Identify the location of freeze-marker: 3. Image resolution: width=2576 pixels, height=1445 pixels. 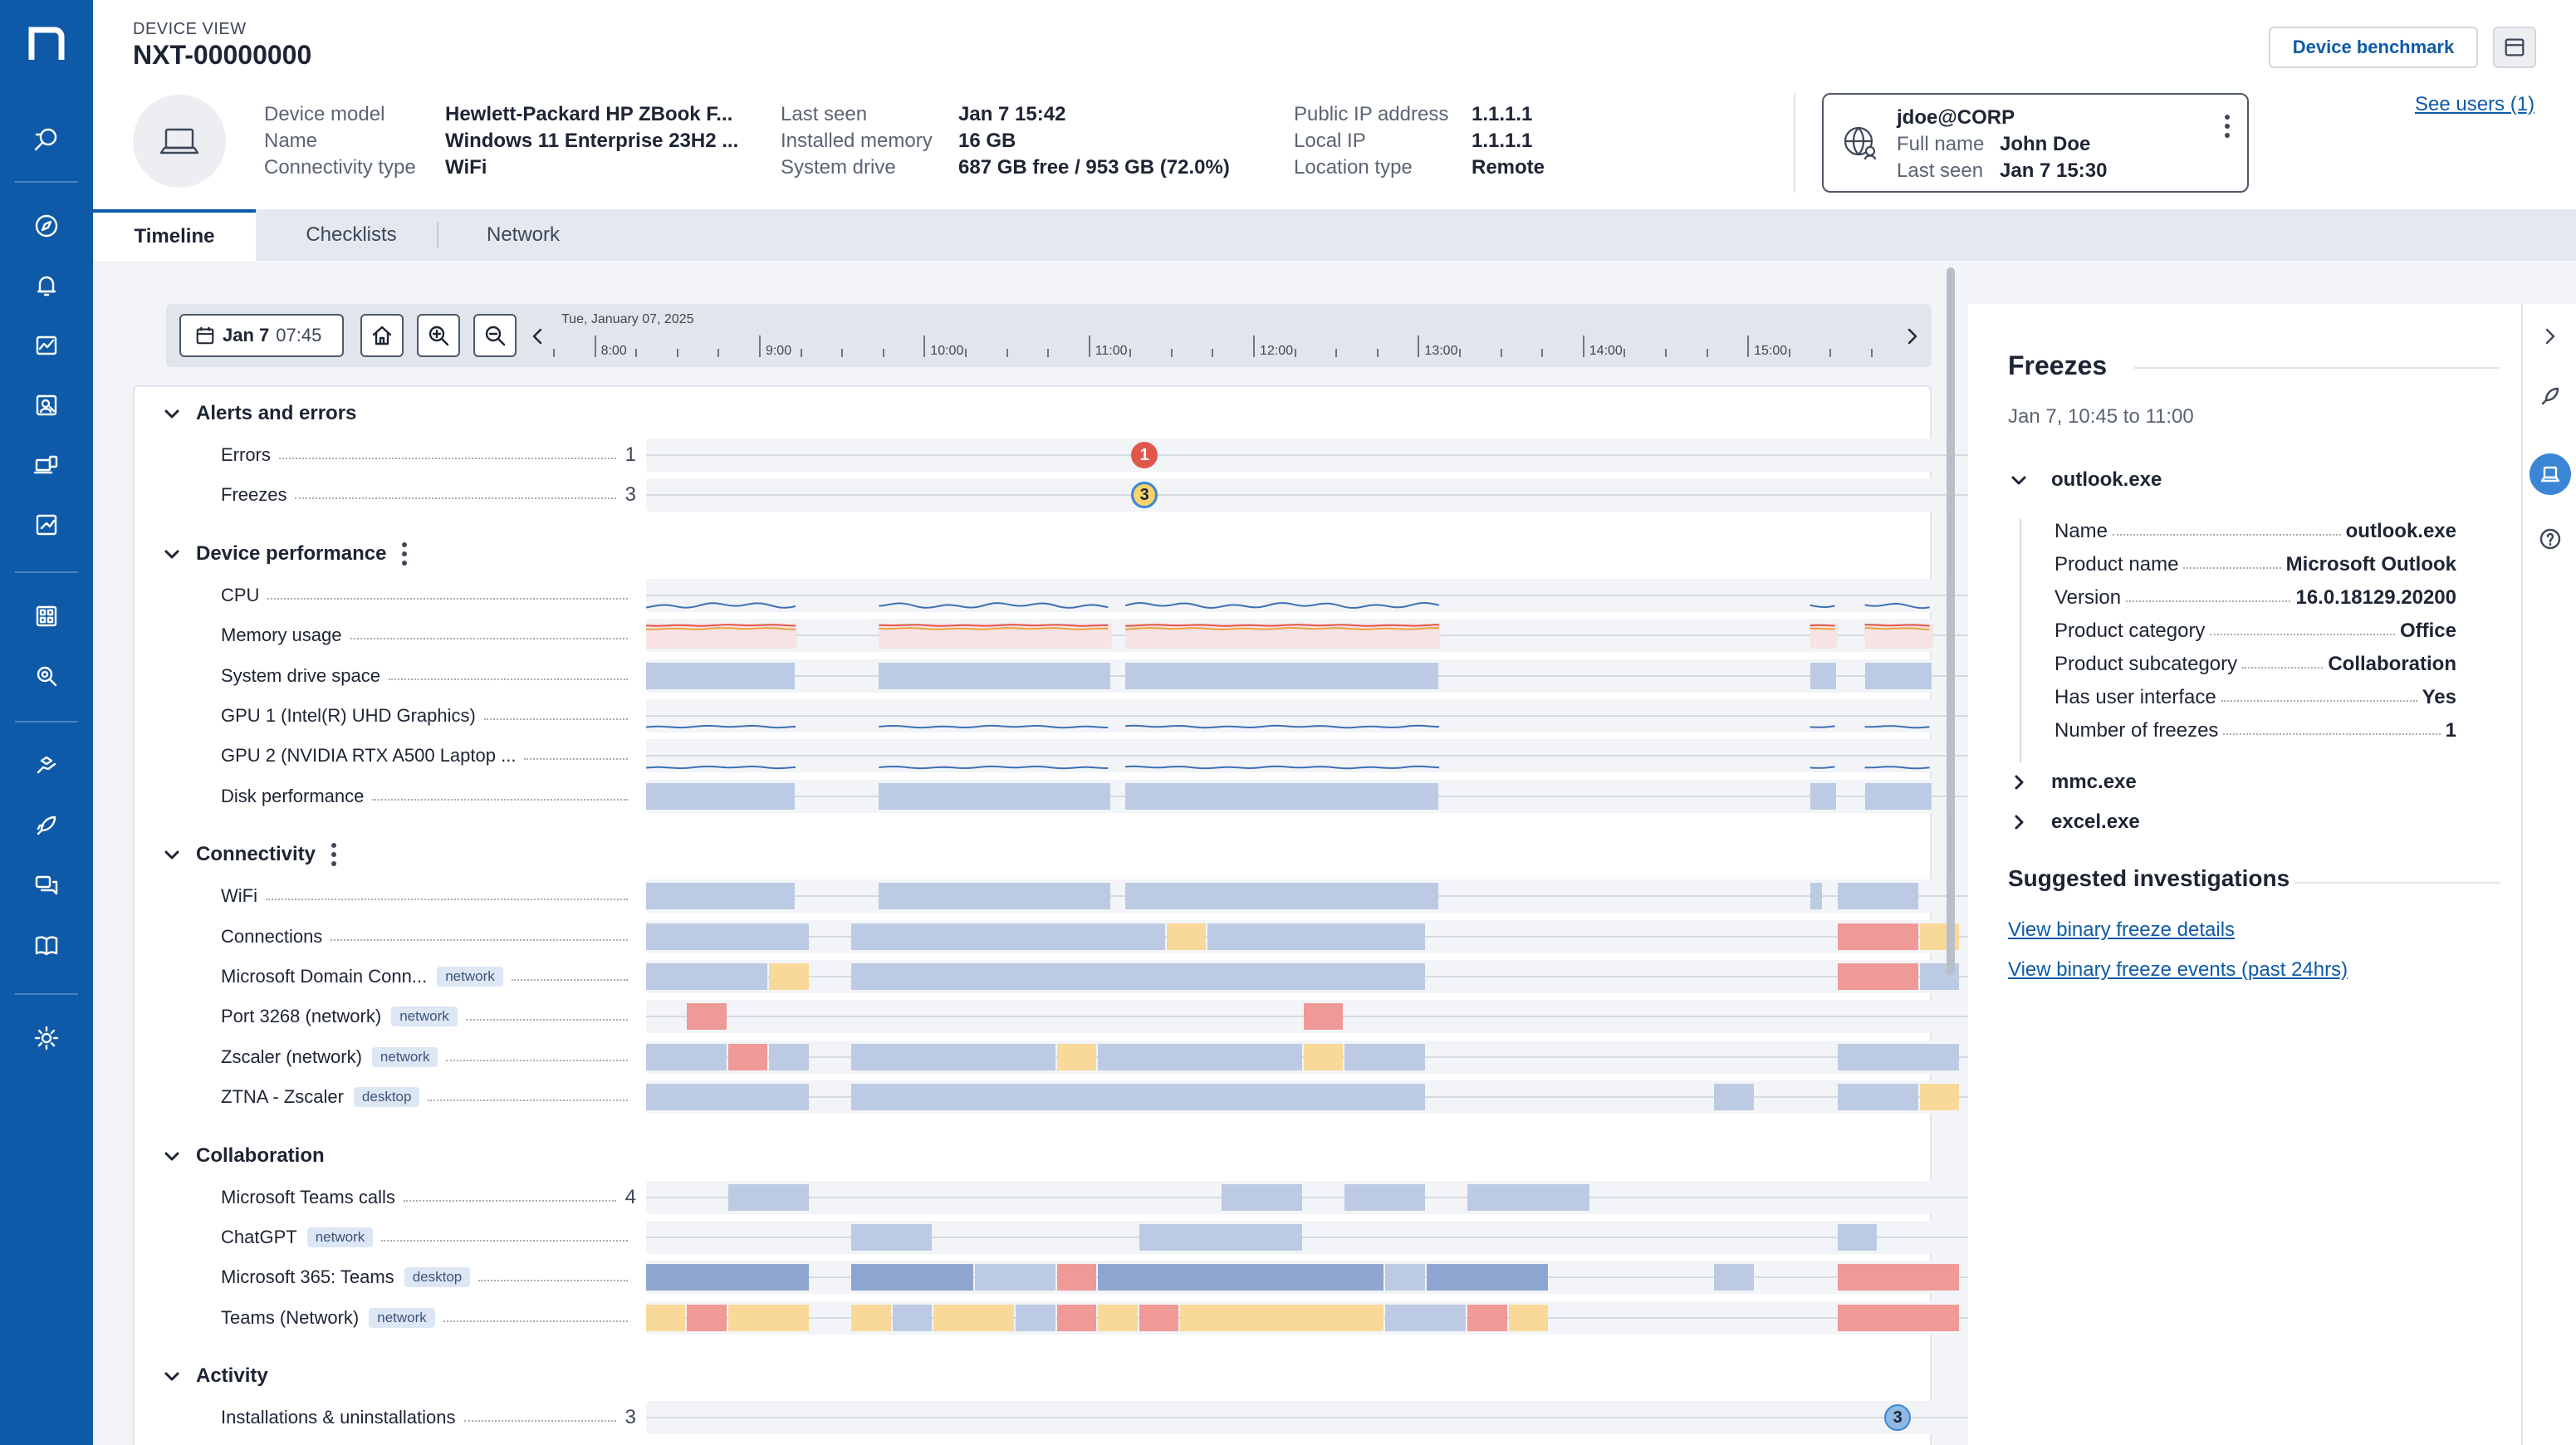
(1145, 495).